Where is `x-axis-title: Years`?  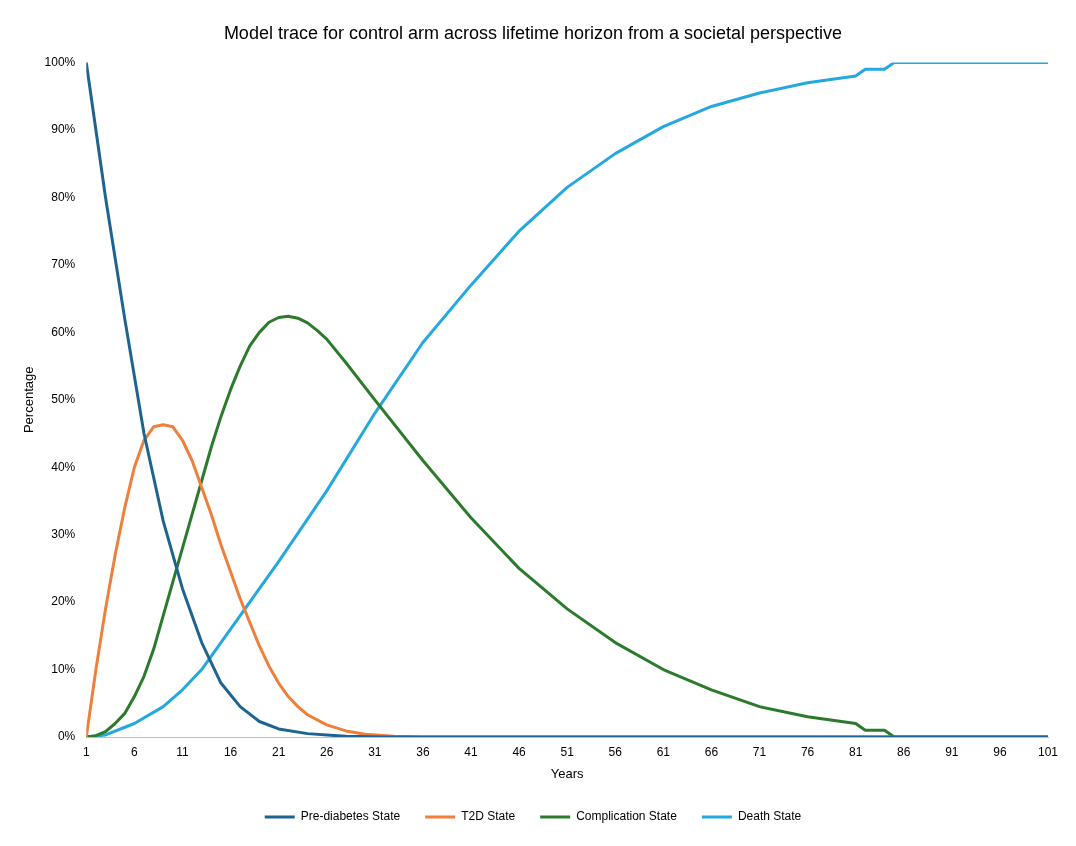 x-axis-title: Years is located at coordinates (567, 773).